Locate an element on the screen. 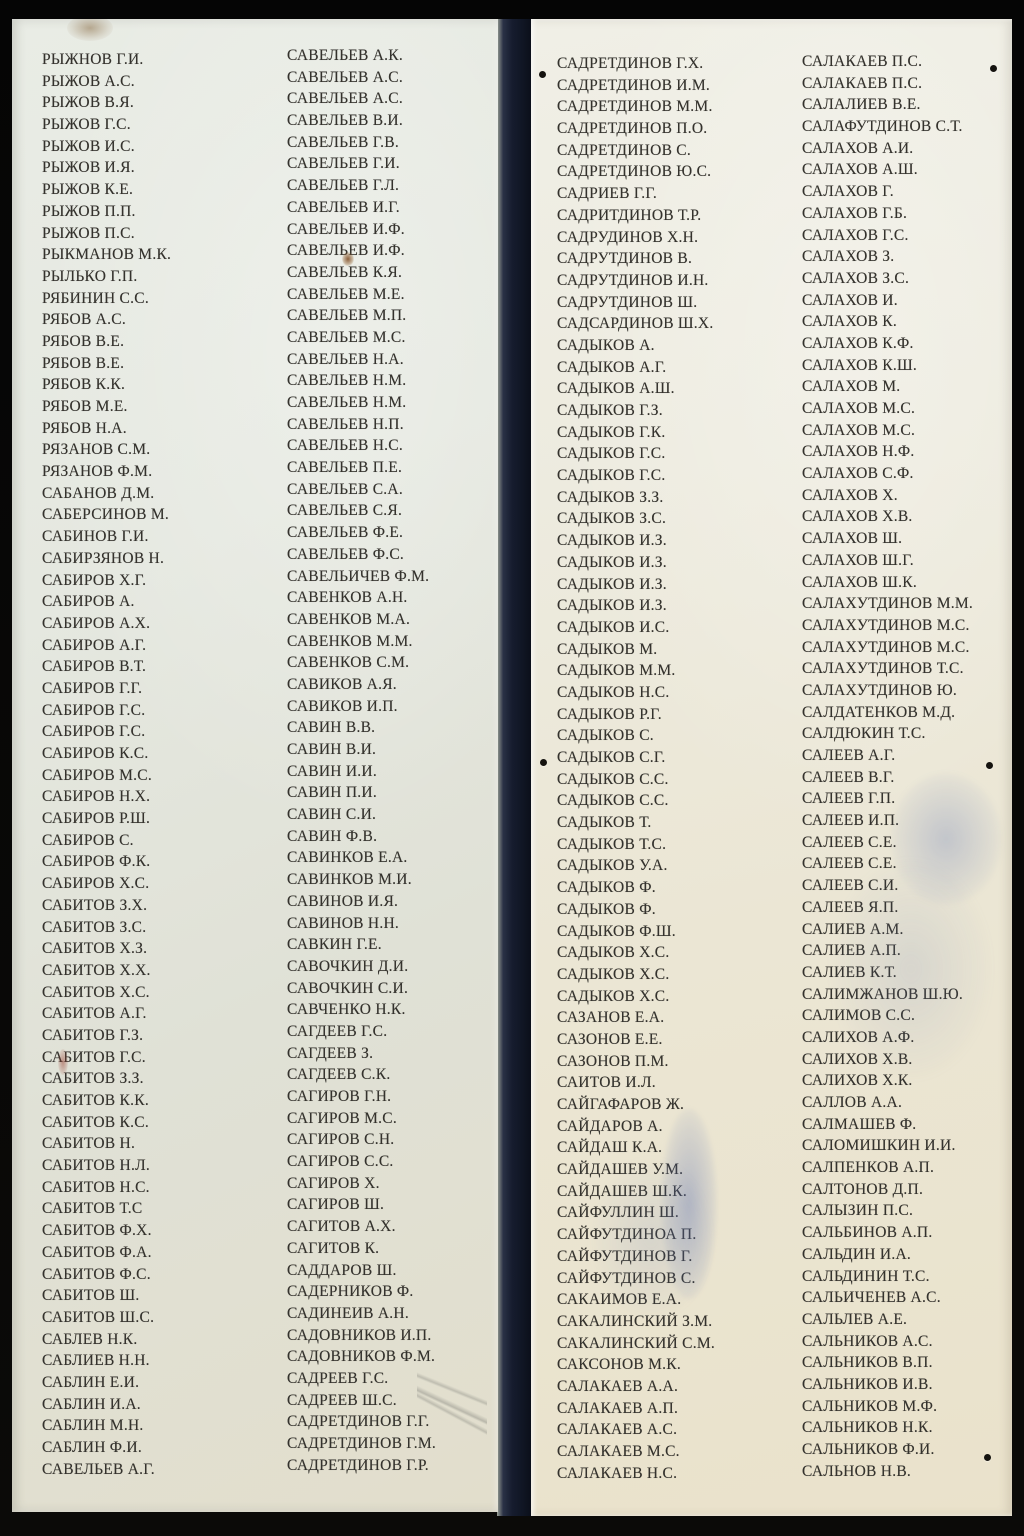  memorial-name: САЛЬЛЕВ А.Е. is located at coordinates (855, 1319).